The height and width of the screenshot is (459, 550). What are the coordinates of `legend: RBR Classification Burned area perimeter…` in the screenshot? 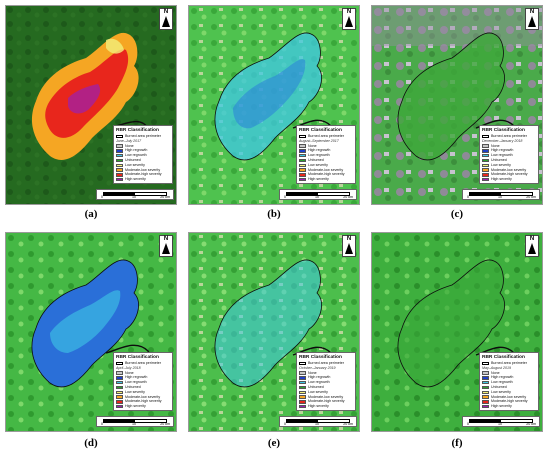 It's located at (143, 154).